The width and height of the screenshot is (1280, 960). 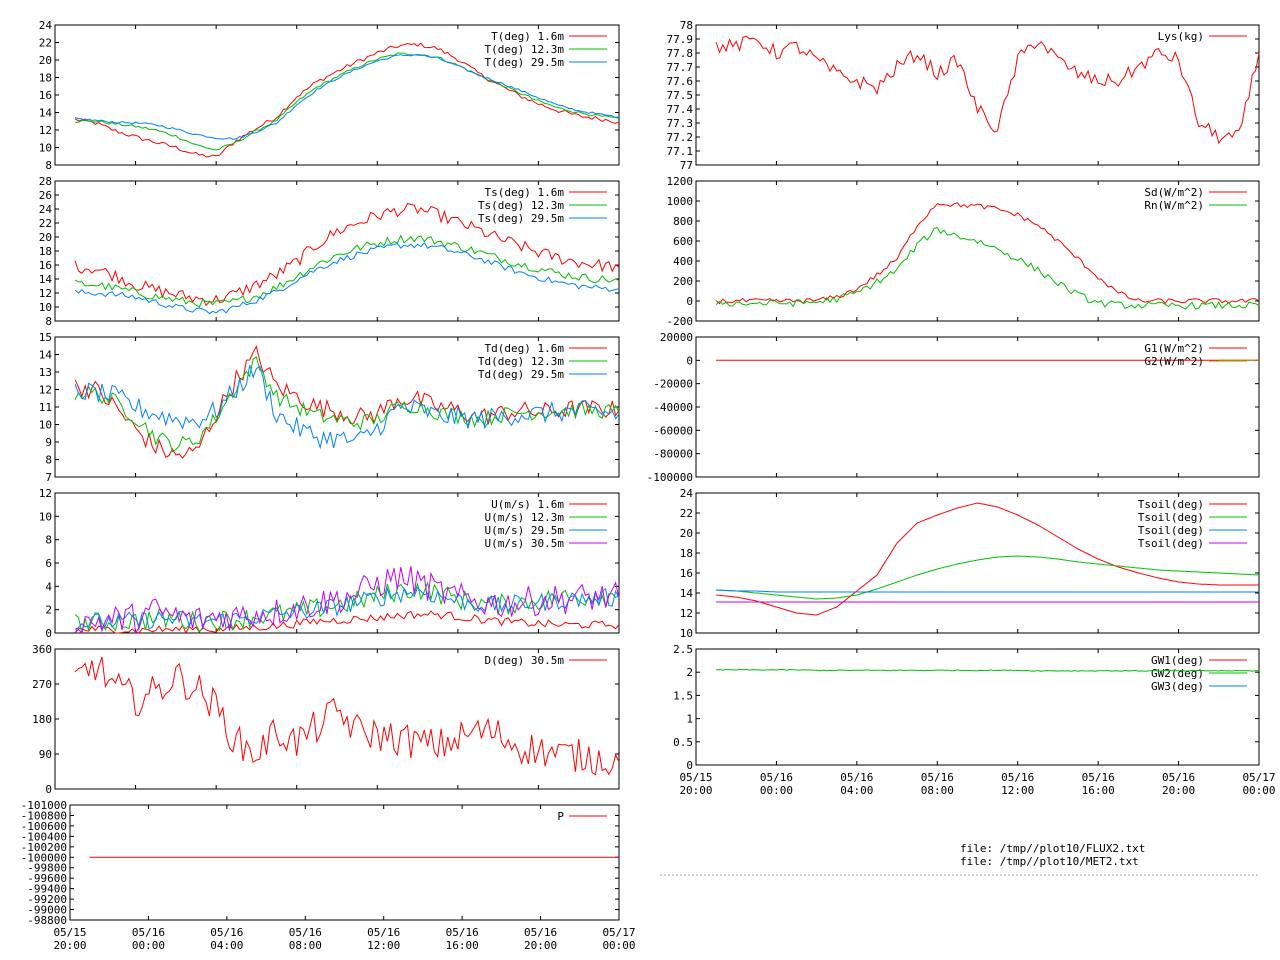 What do you see at coordinates (680, 95) in the screenshot?
I see `y-tick-label-lys: 77.5` at bounding box center [680, 95].